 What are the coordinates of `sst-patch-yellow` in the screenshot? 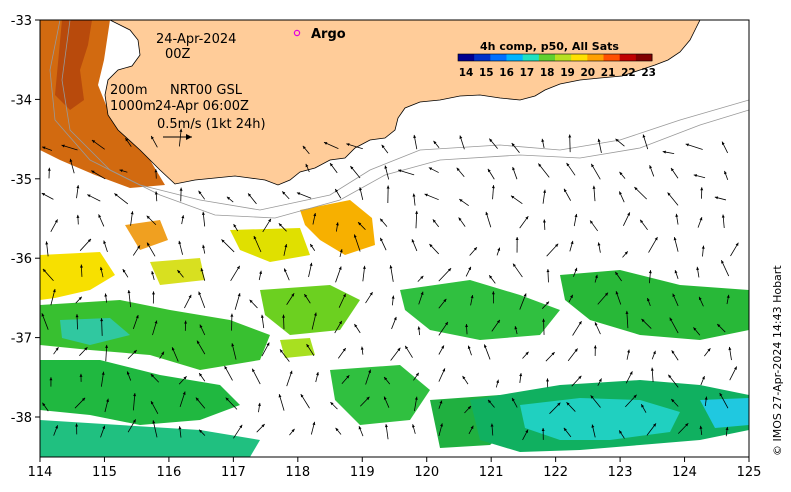 It's located at (77, 276).